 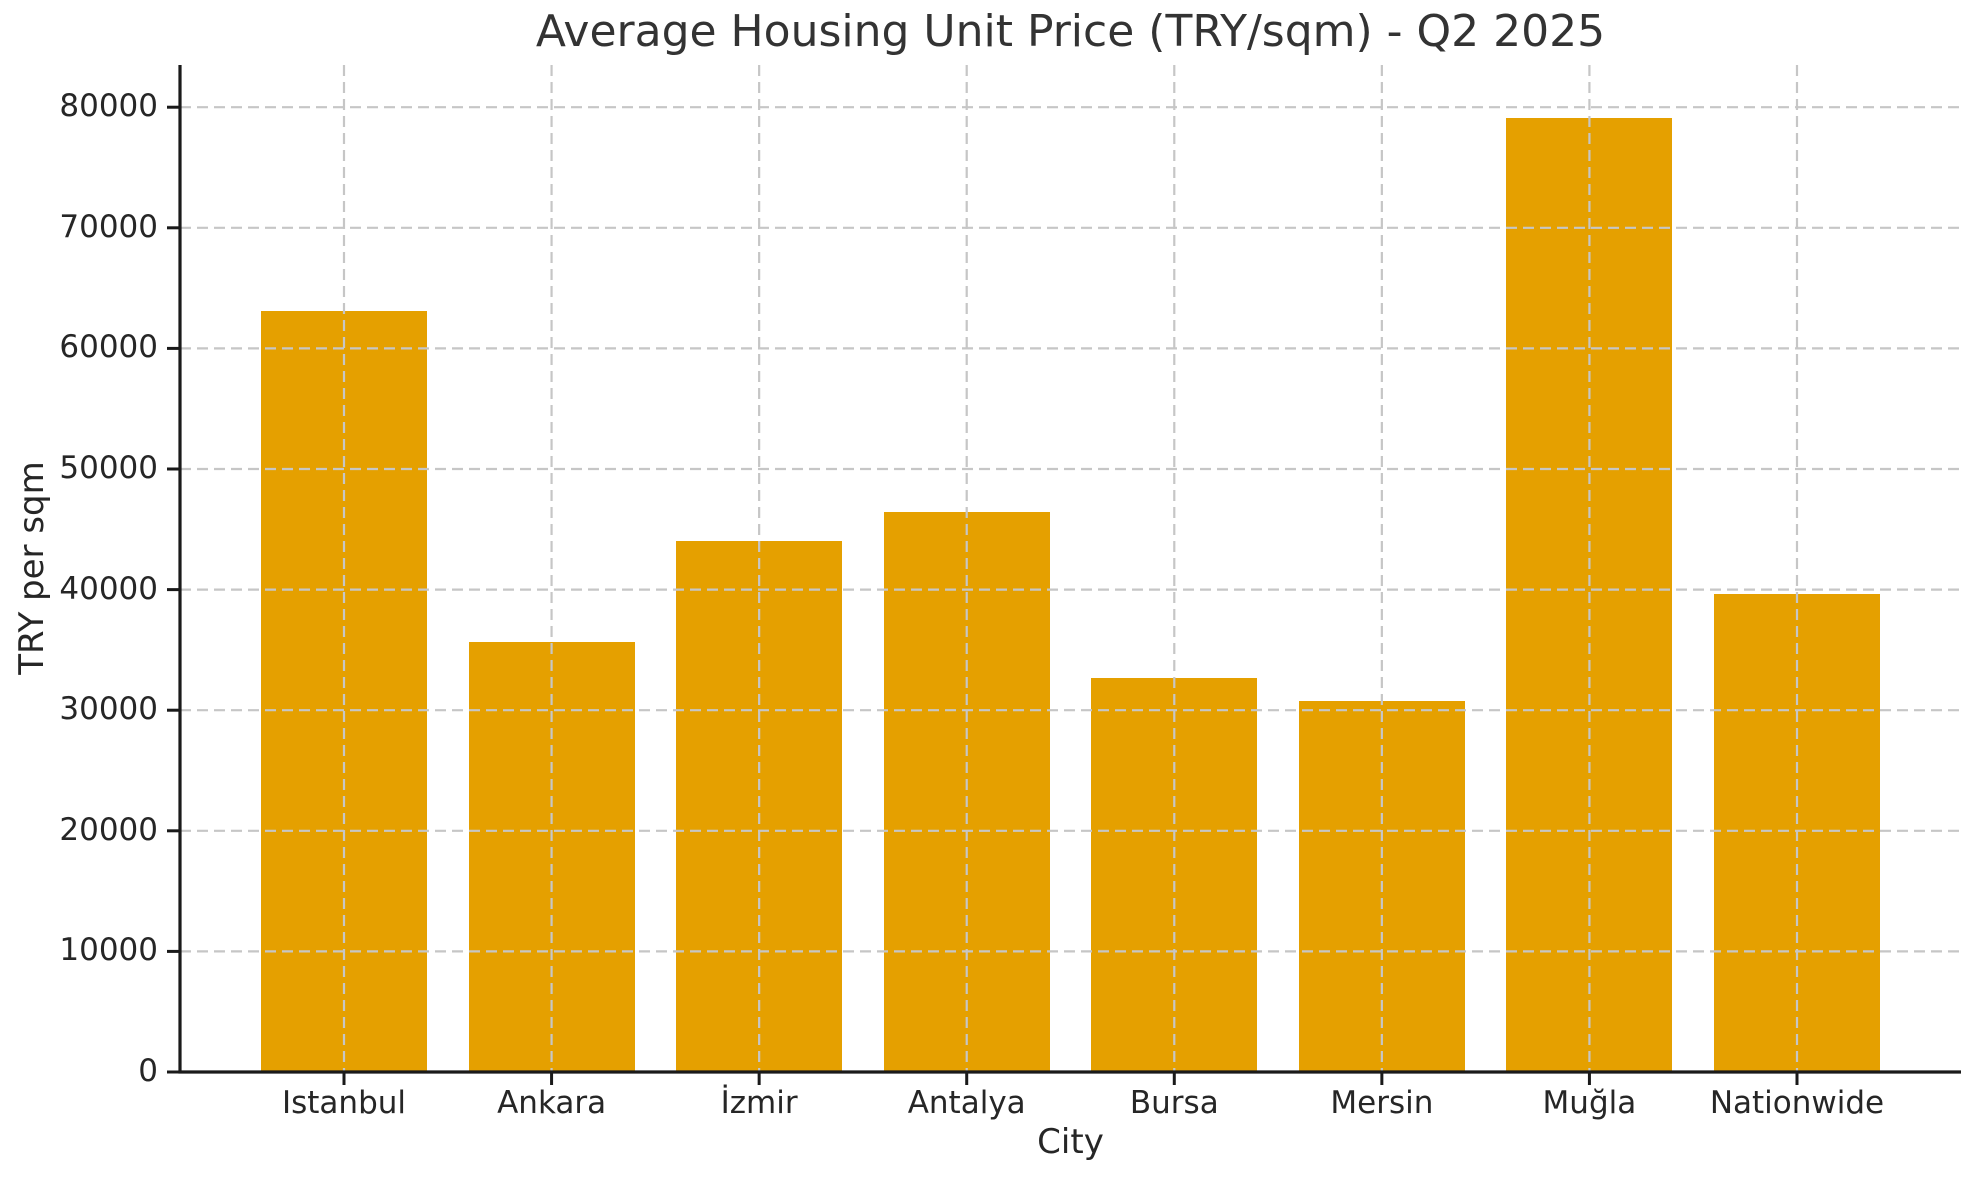 What do you see at coordinates (1589, 1103) in the screenshot?
I see `x-tick-label-mugla: Muğla` at bounding box center [1589, 1103].